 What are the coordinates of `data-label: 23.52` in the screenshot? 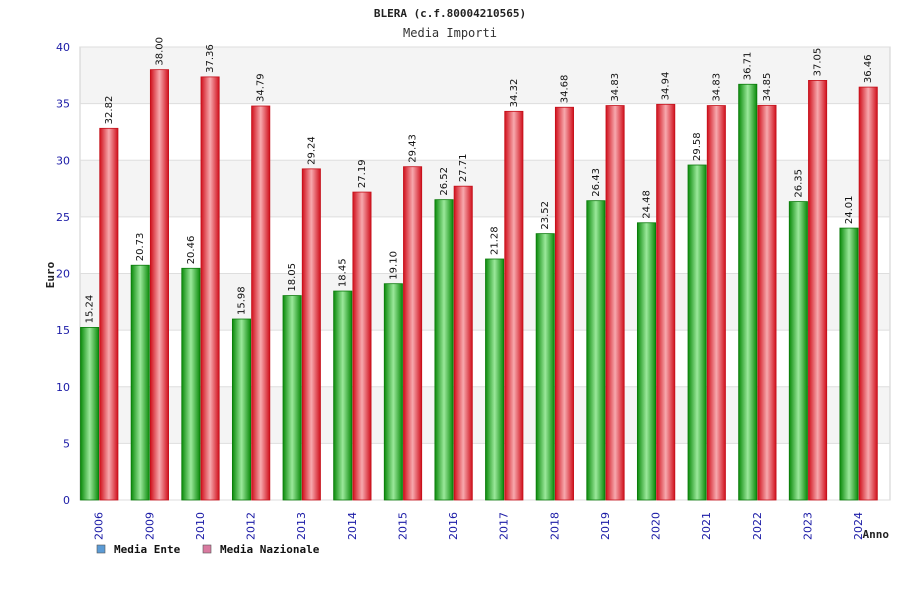 It's located at (545, 215).